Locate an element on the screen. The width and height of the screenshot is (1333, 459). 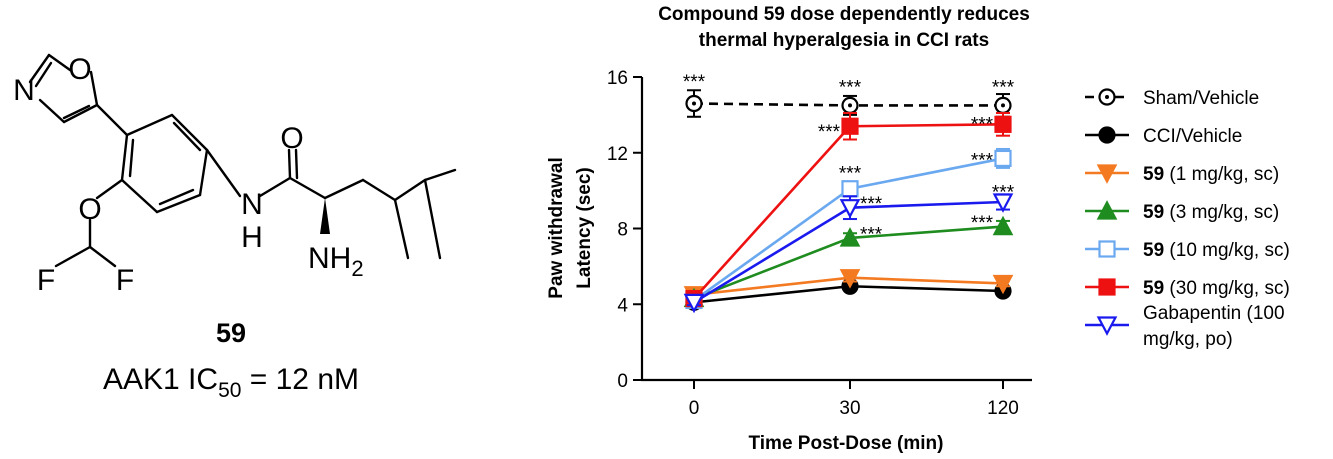
legend-item-2: 59 (1 mg/kg, sc) is located at coordinates (1182, 174).